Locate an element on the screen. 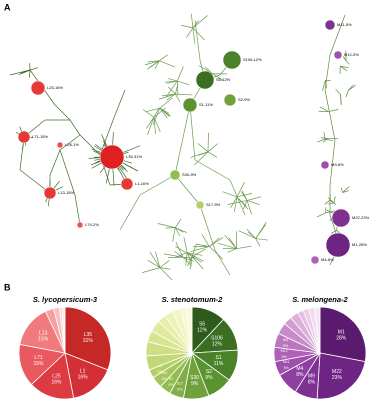 Image resolution: width=384 pixels, height=401 pixels. slice-label: M12 is located at coordinates (284, 351).